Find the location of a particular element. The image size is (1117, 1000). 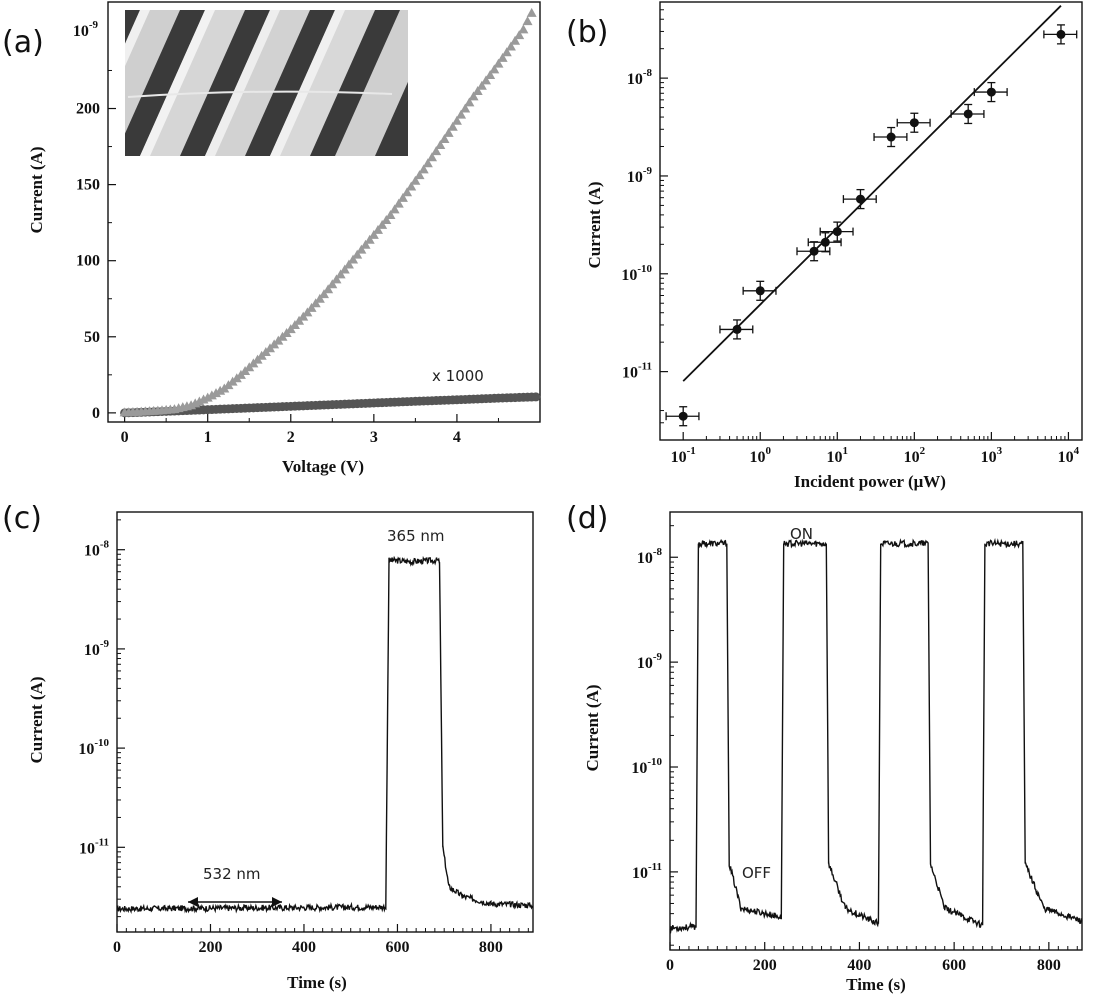

x-tick-label: 10¹ is located at coordinates (838, 455).